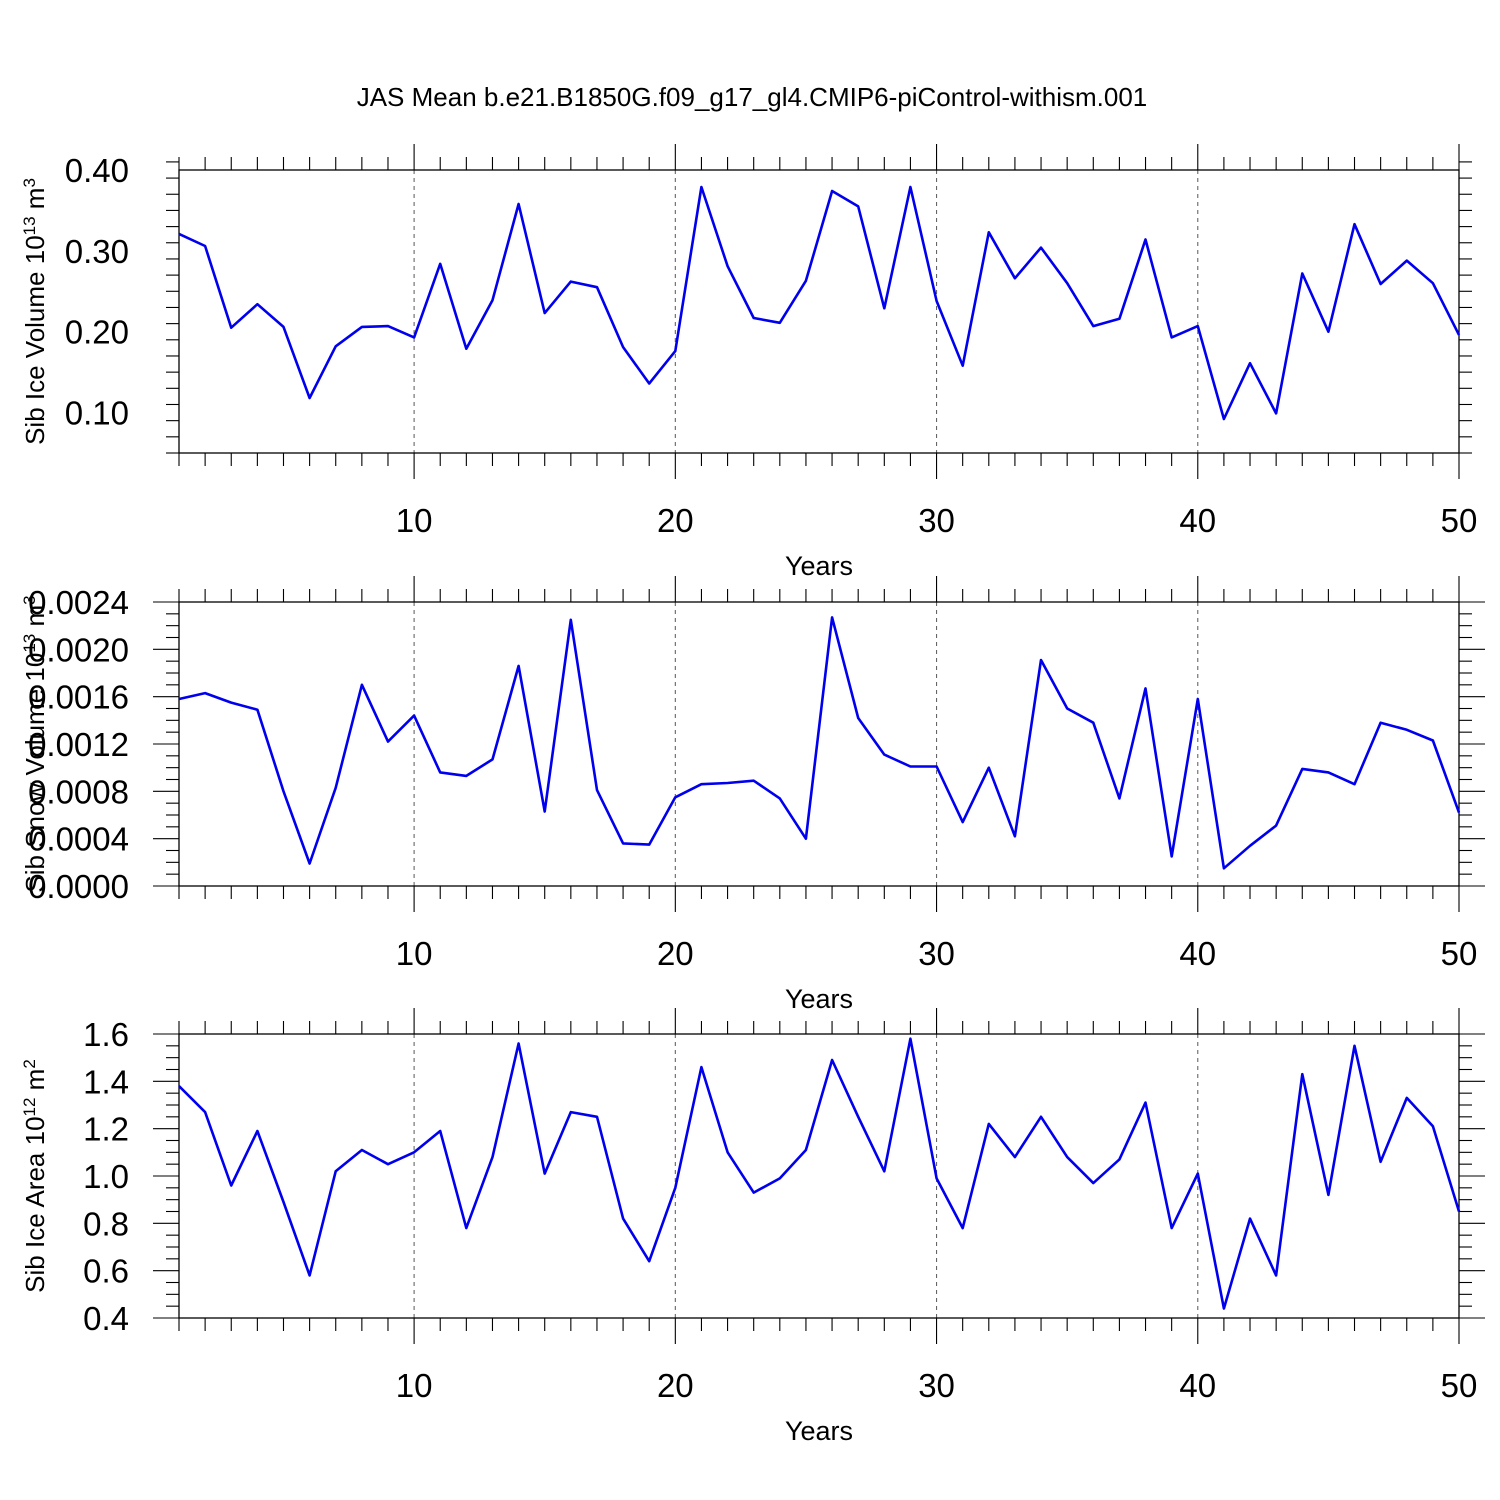 The image size is (1500, 1500). I want to click on y-tick-label-2: 0.8, so click(106, 1223).